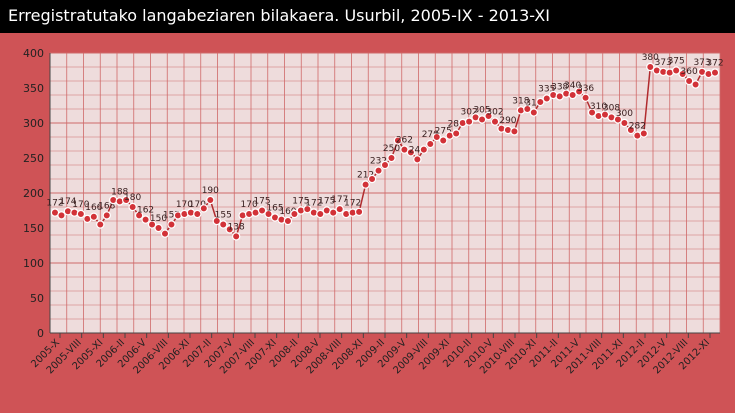 The image size is (735, 413). Describe the element at coordinates (171, 216) in the screenshot. I see `data-label: 155` at that location.